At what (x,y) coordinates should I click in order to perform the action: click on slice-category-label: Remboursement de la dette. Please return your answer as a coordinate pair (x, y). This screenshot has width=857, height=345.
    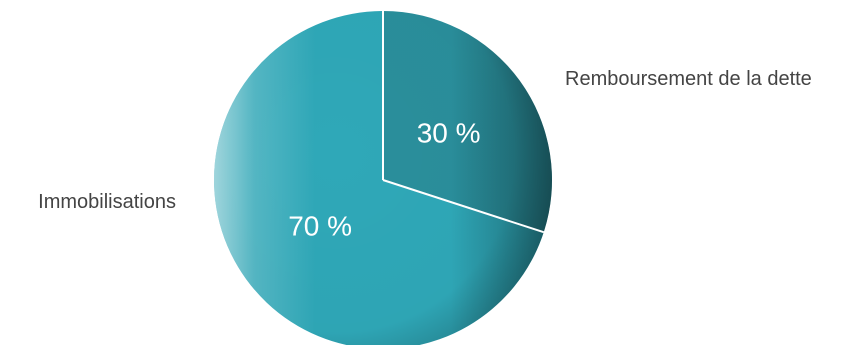
    Looking at the image, I should click on (688, 79).